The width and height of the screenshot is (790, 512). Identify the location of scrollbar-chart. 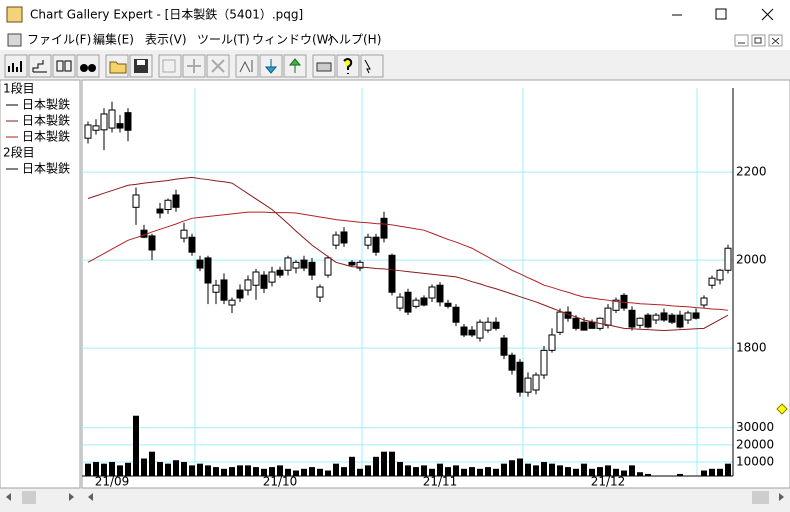
(436, 497).